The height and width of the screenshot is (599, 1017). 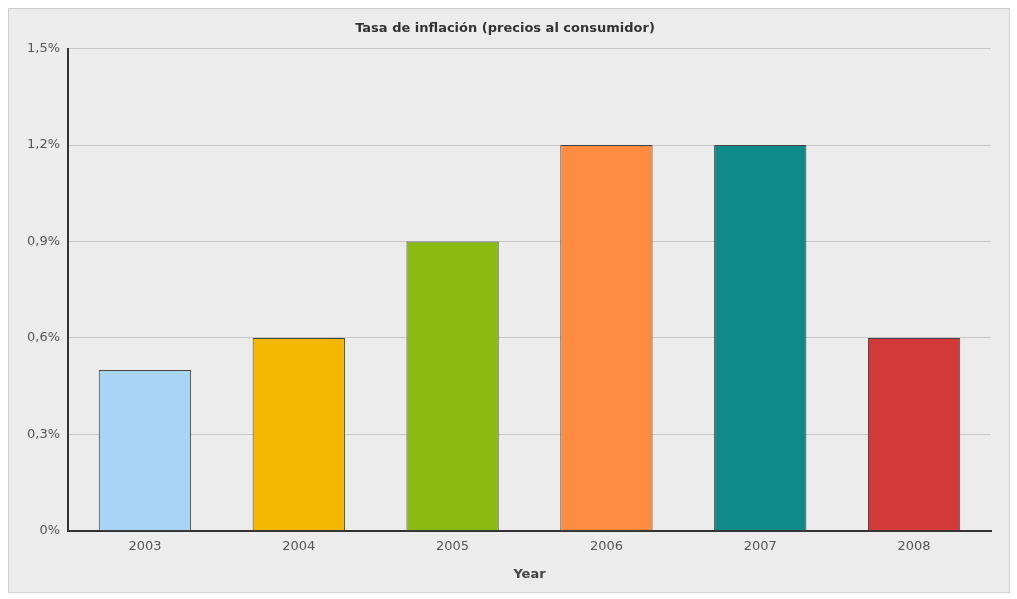 What do you see at coordinates (44, 144) in the screenshot?
I see `y-tick-label: 1,2%` at bounding box center [44, 144].